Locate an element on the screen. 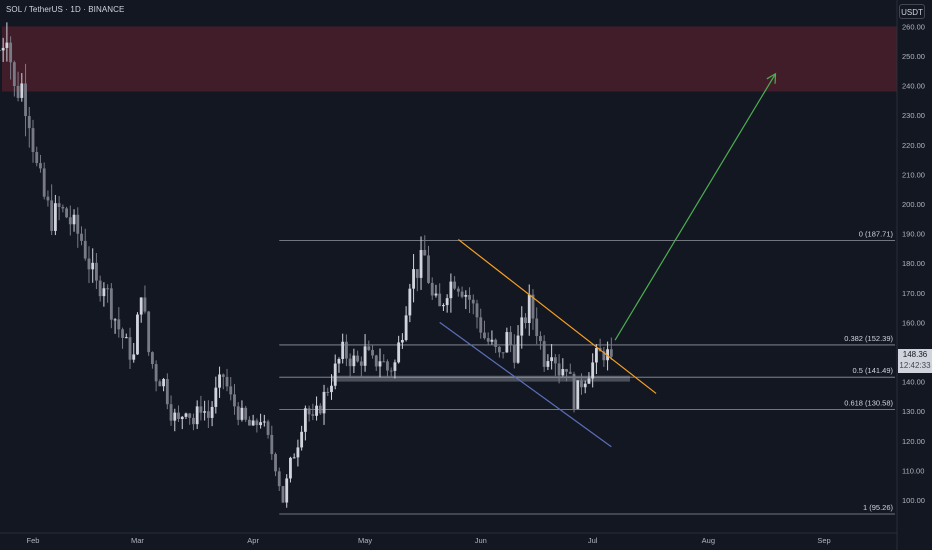 The height and width of the screenshot is (550, 932). price-tick-label: 230.00 is located at coordinates (913, 115).